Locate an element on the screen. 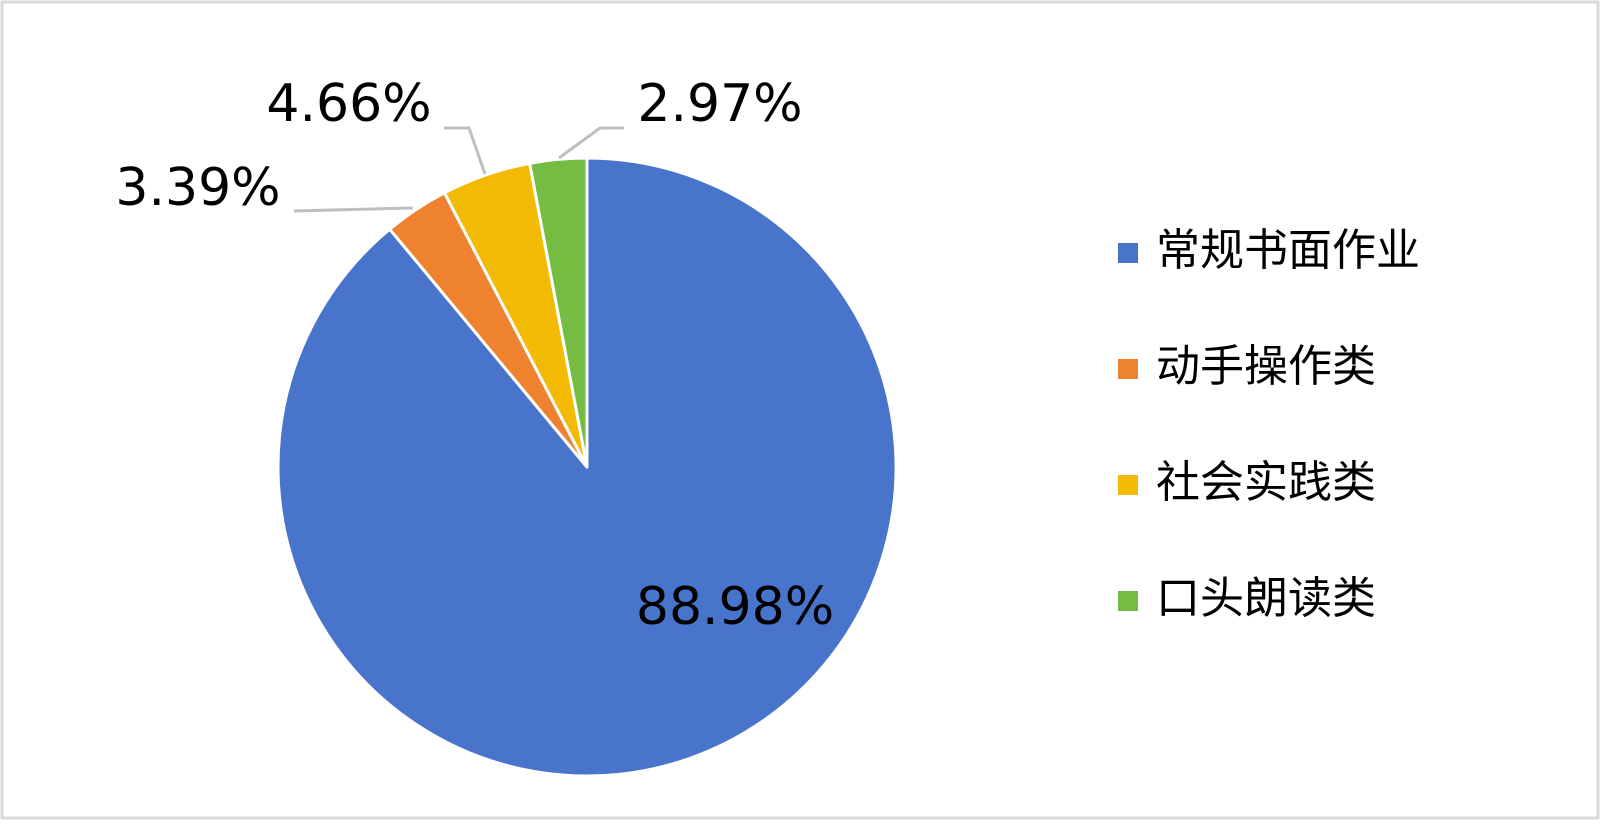 The image size is (1600, 824). data-label: 3.39% is located at coordinates (197, 188).